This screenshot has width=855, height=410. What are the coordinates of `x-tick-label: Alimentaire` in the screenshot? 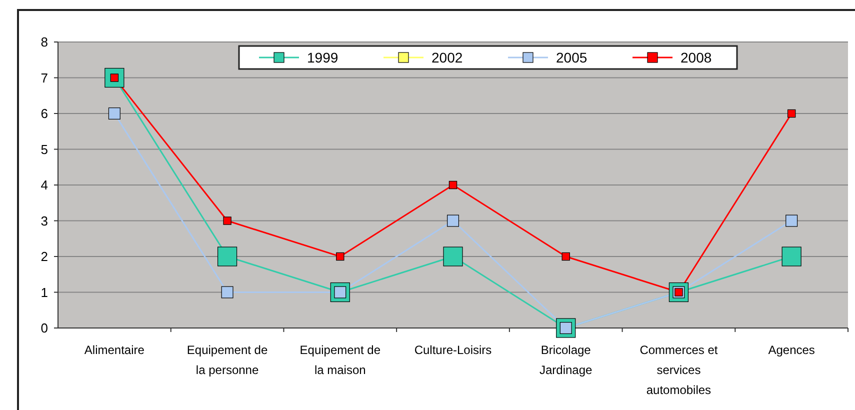 It's located at (114, 350).